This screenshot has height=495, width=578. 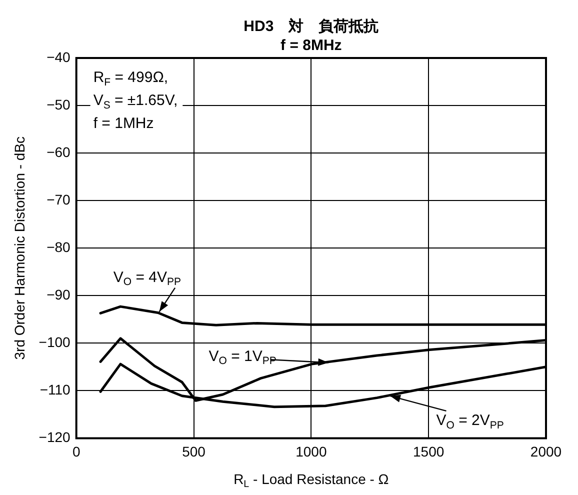 What do you see at coordinates (194, 451) in the screenshot?
I see `x-tick-label: 500` at bounding box center [194, 451].